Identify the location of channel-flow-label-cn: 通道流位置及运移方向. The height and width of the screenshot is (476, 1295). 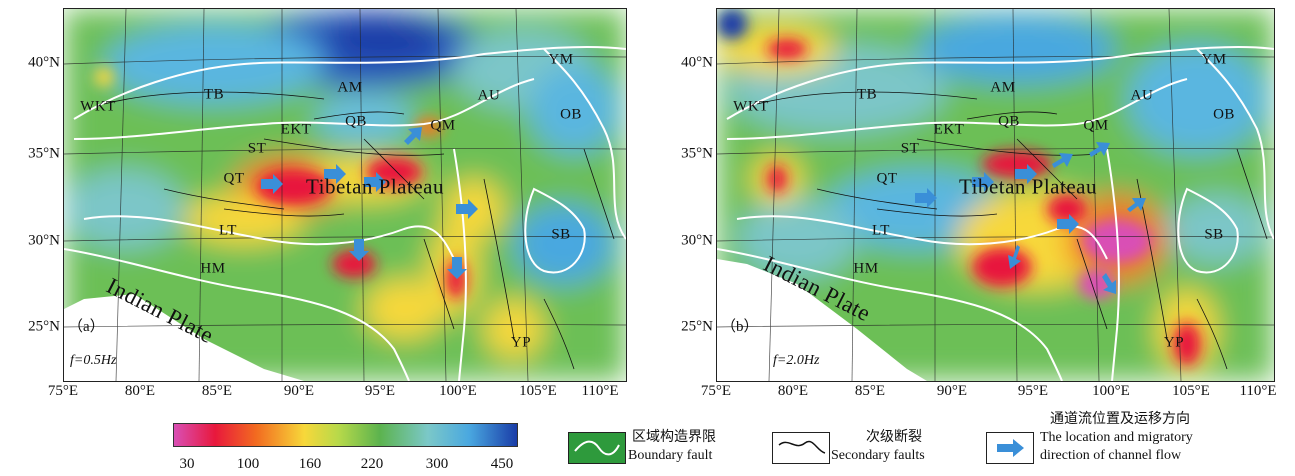
(1120, 419).